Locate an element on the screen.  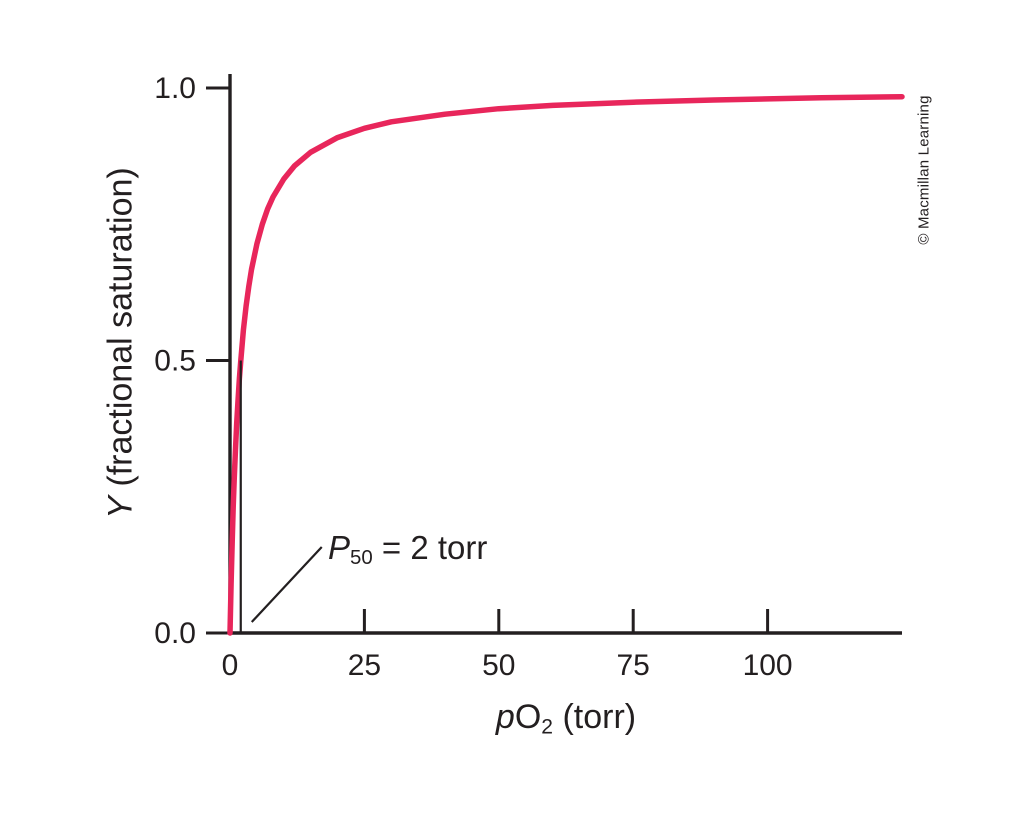
x-tick-label: 100 is located at coordinates (768, 665).